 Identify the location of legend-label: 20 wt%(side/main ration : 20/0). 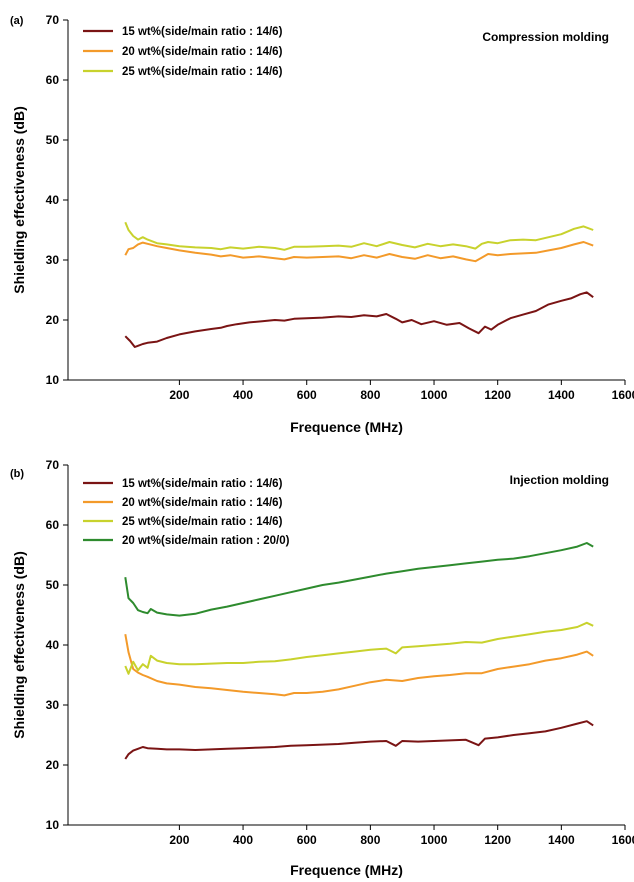
(206, 541).